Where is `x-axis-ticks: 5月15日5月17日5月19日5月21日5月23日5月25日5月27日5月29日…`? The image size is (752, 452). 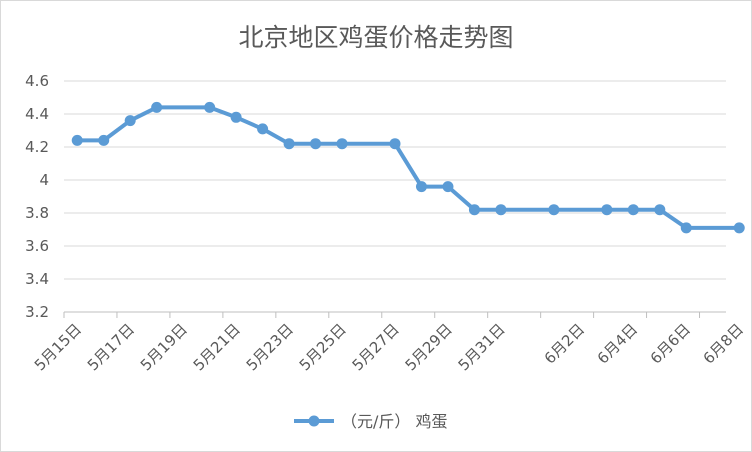
x-axis-ticks: 5月15日5月17日5月19日5月21日5月23日5月25日5月27日5月29日… is located at coordinates (389, 343).